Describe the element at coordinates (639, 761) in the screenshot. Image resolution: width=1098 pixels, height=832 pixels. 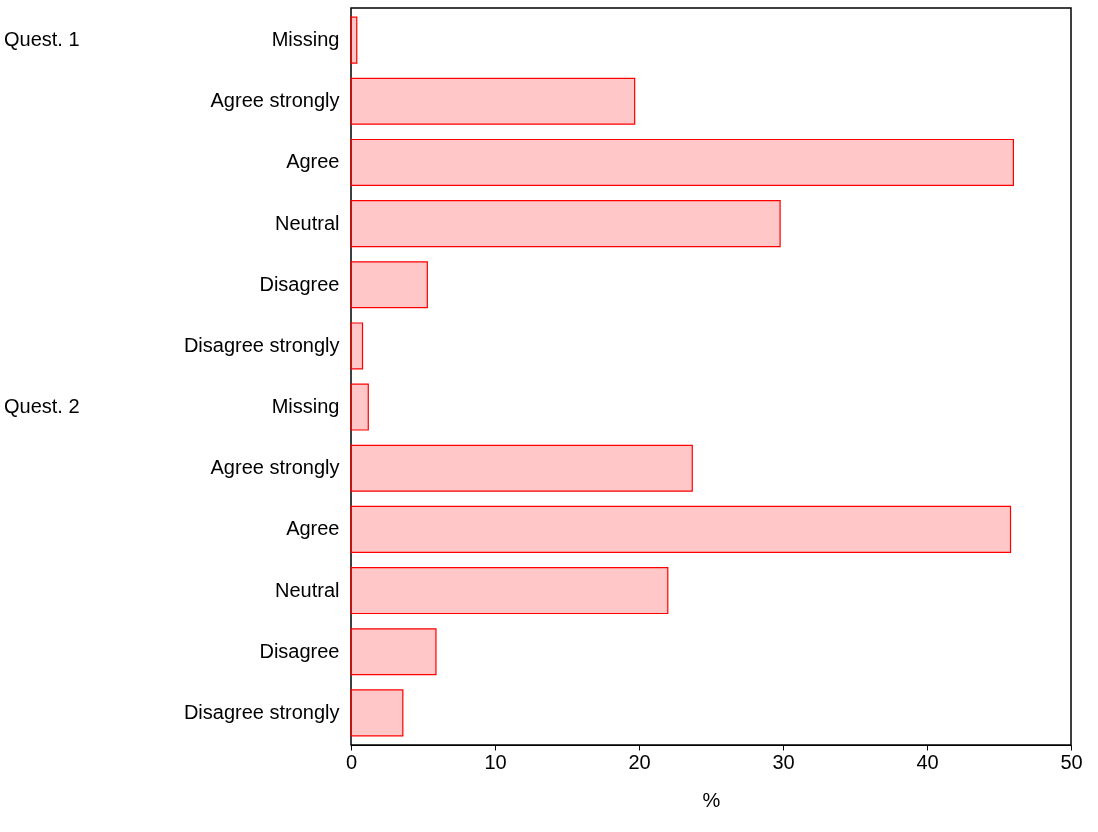
I see `x-tick-label: 20` at that location.